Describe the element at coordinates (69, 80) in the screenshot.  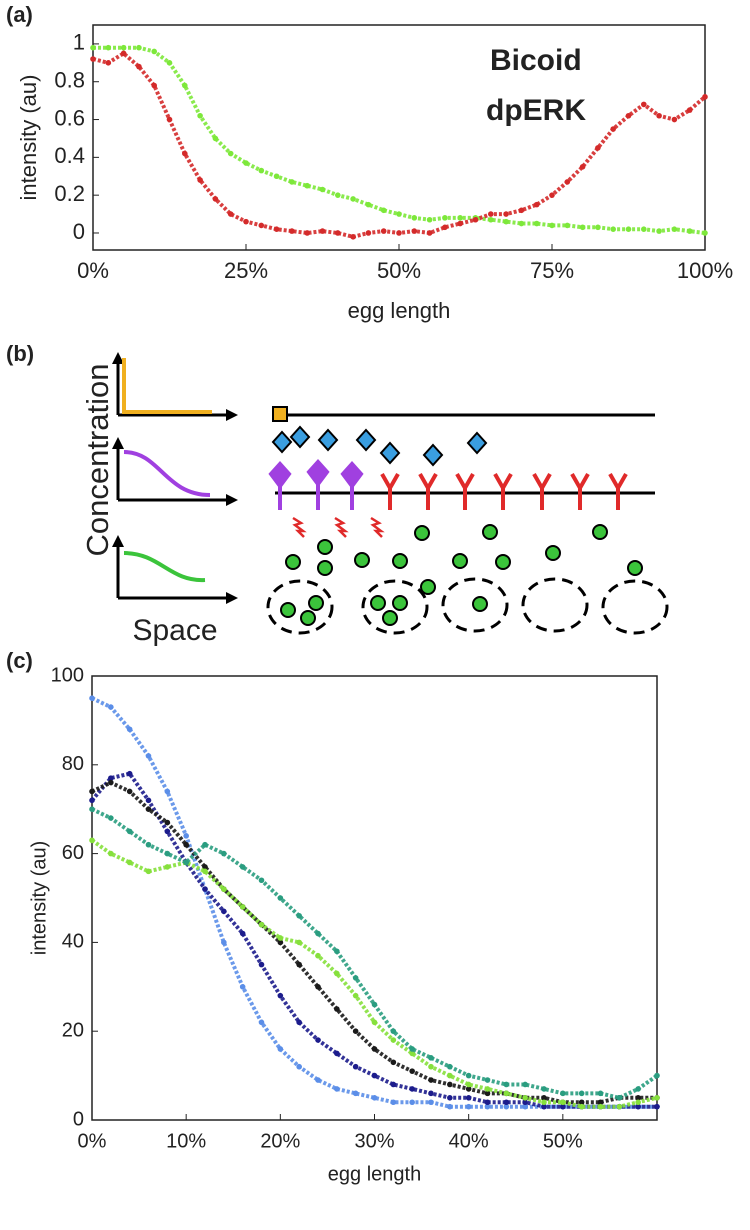
I see `y-tick-label: 0.8` at that location.